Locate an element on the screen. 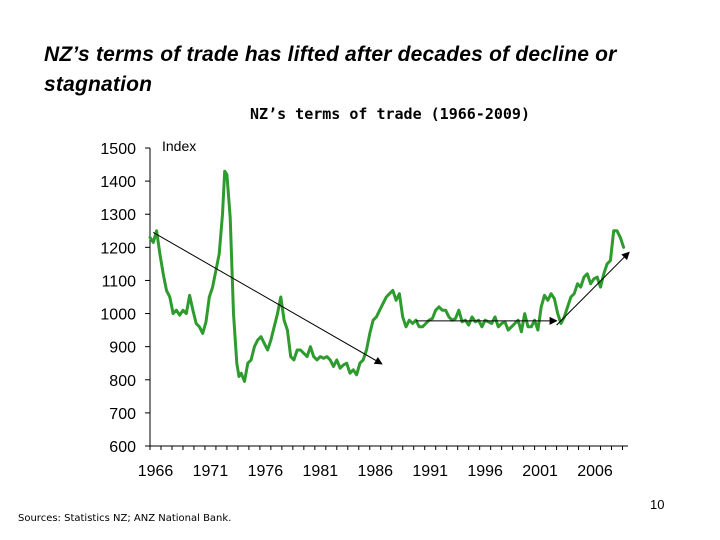 The width and height of the screenshot is (720, 540). chart-title: NZ’s terms of trade (1966-2009) is located at coordinates (390, 114).